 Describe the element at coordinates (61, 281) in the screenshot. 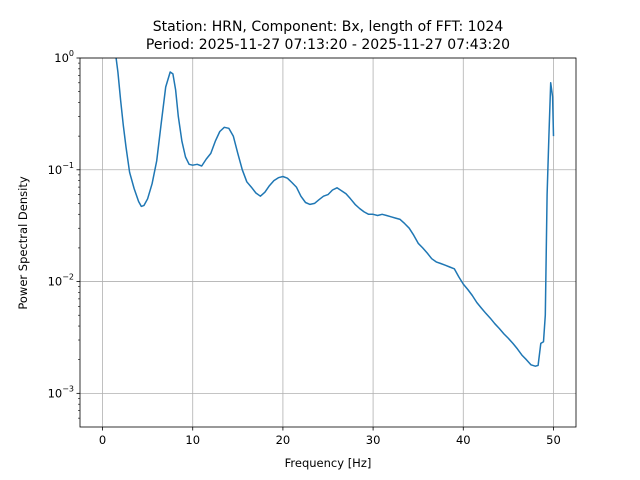

I see `y-tick-label: 10⁻²` at that location.